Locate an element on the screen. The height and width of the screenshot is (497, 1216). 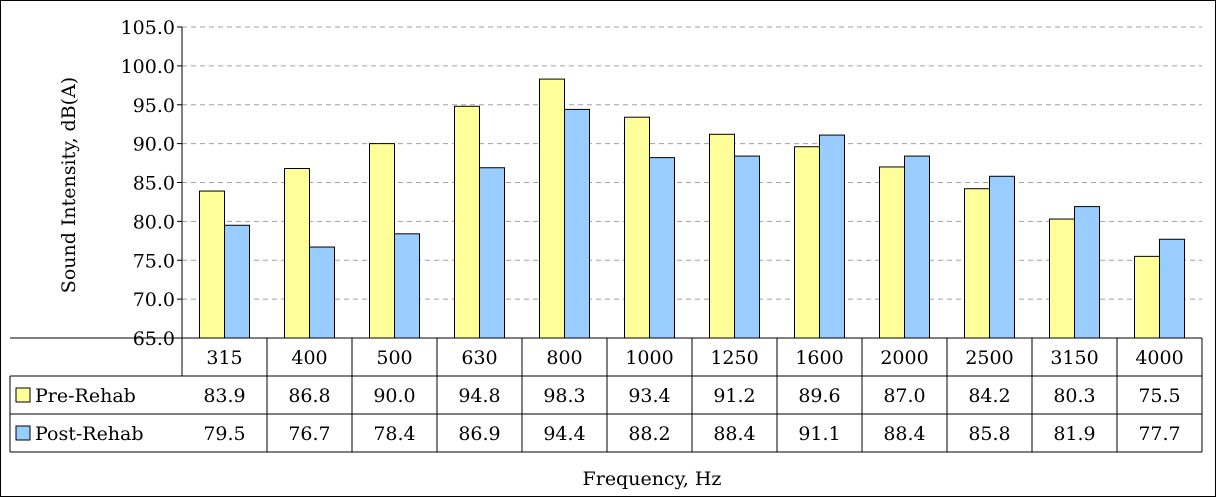
y-tick-label: 105.0 is located at coordinates (148, 28).